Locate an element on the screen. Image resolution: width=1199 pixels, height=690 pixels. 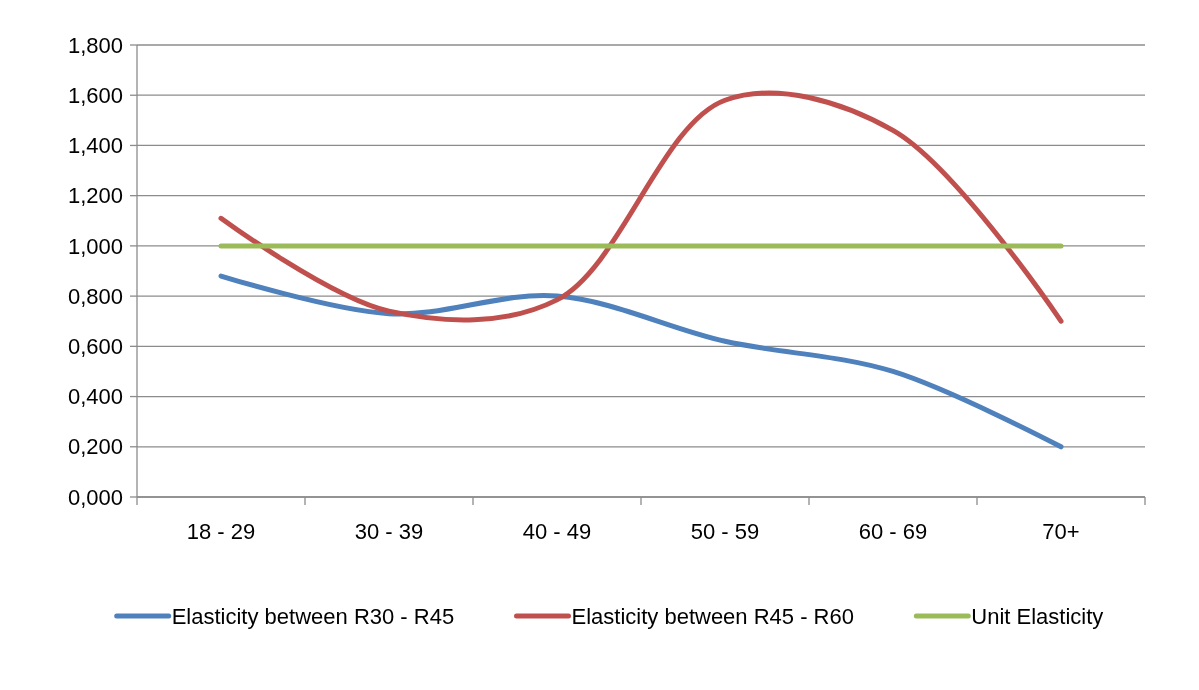
x-tick-label: 40 - 49 is located at coordinates (557, 531).